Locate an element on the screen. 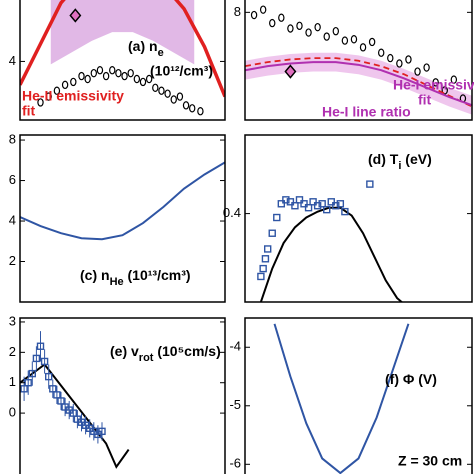 Image resolution: width=474 pixels, height=474 pixels. annotation: He-I emissivity is located at coordinates (433, 85).